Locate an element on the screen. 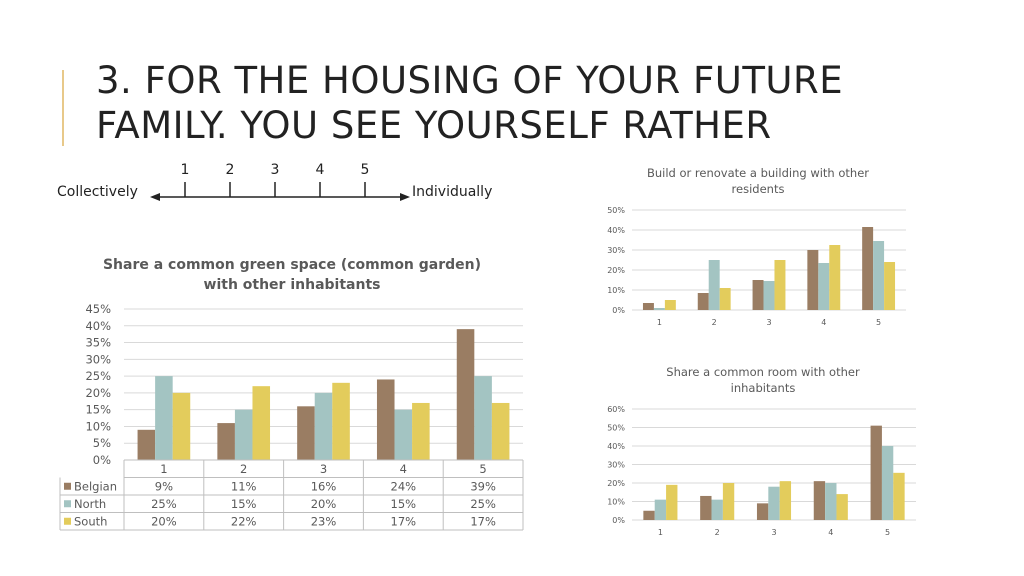  data-label: 11% is located at coordinates (244, 486).